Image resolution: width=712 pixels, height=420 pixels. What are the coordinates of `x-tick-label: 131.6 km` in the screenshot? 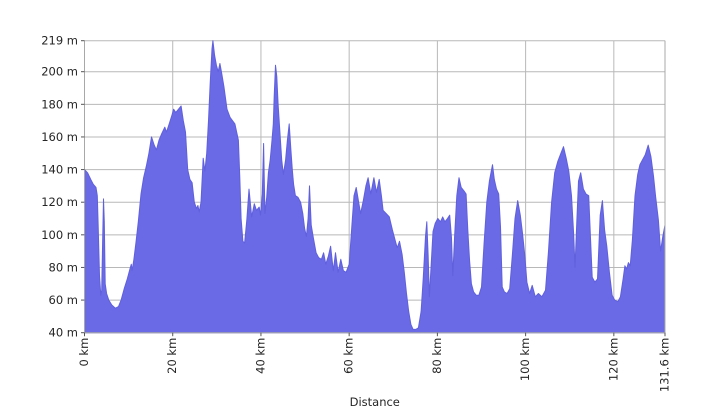 It's located at (665, 365).